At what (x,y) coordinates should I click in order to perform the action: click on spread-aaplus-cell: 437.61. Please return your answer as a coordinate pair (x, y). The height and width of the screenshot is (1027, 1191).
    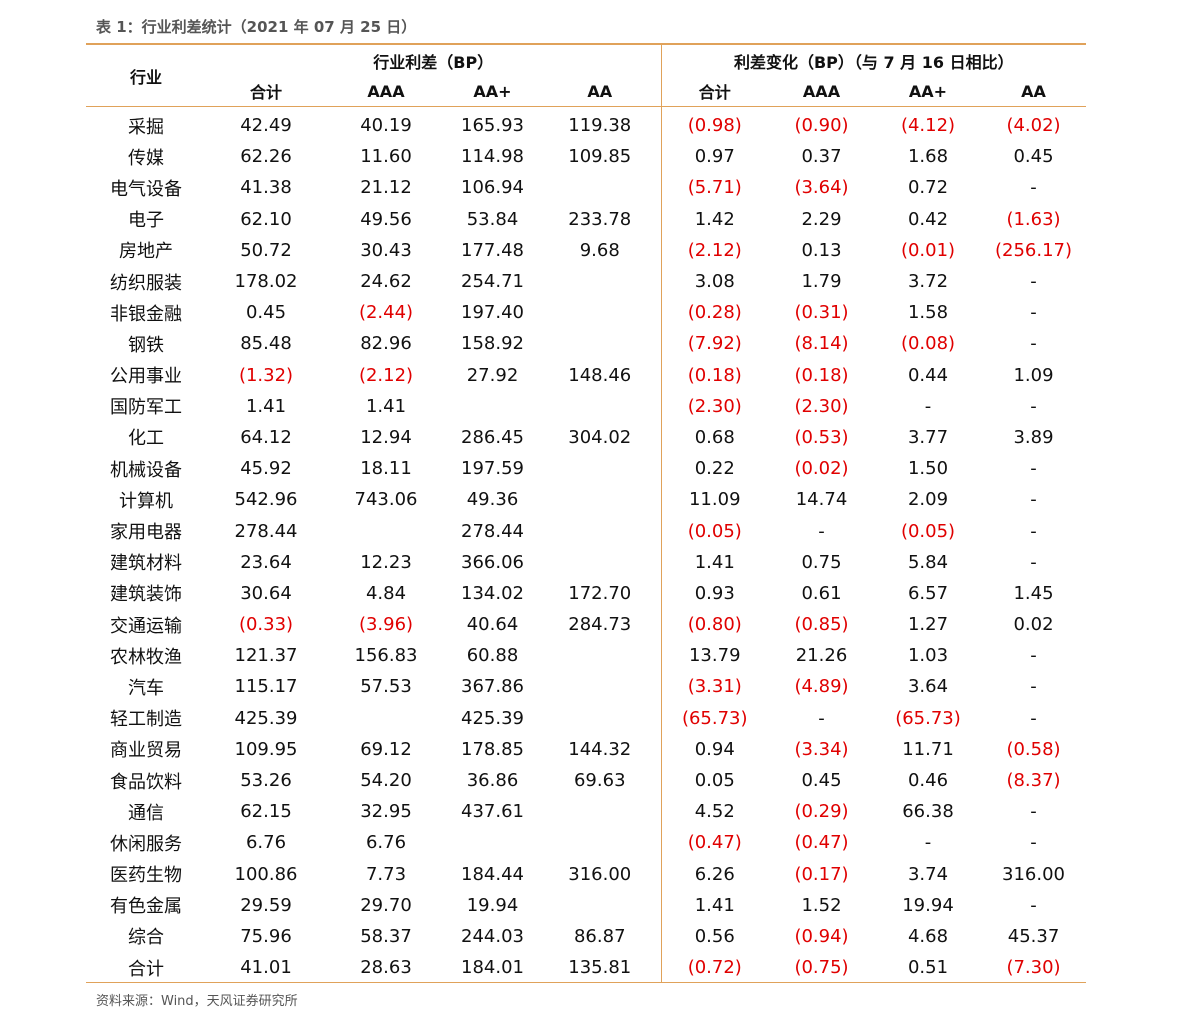
    Looking at the image, I should click on (492, 812).